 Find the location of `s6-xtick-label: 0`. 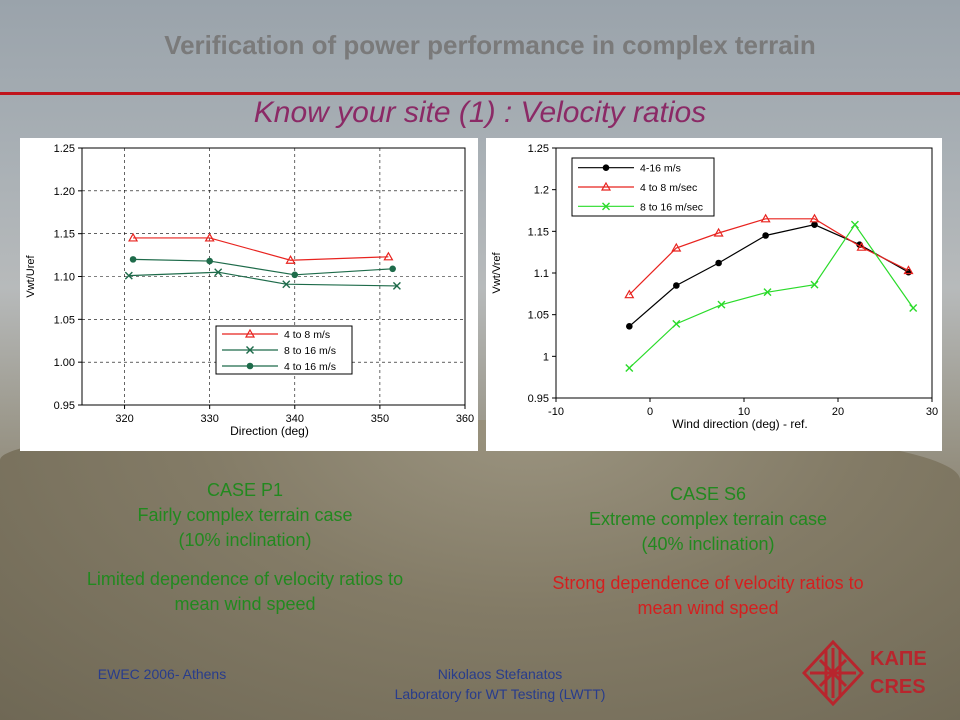

s6-xtick-label: 0 is located at coordinates (650, 412).